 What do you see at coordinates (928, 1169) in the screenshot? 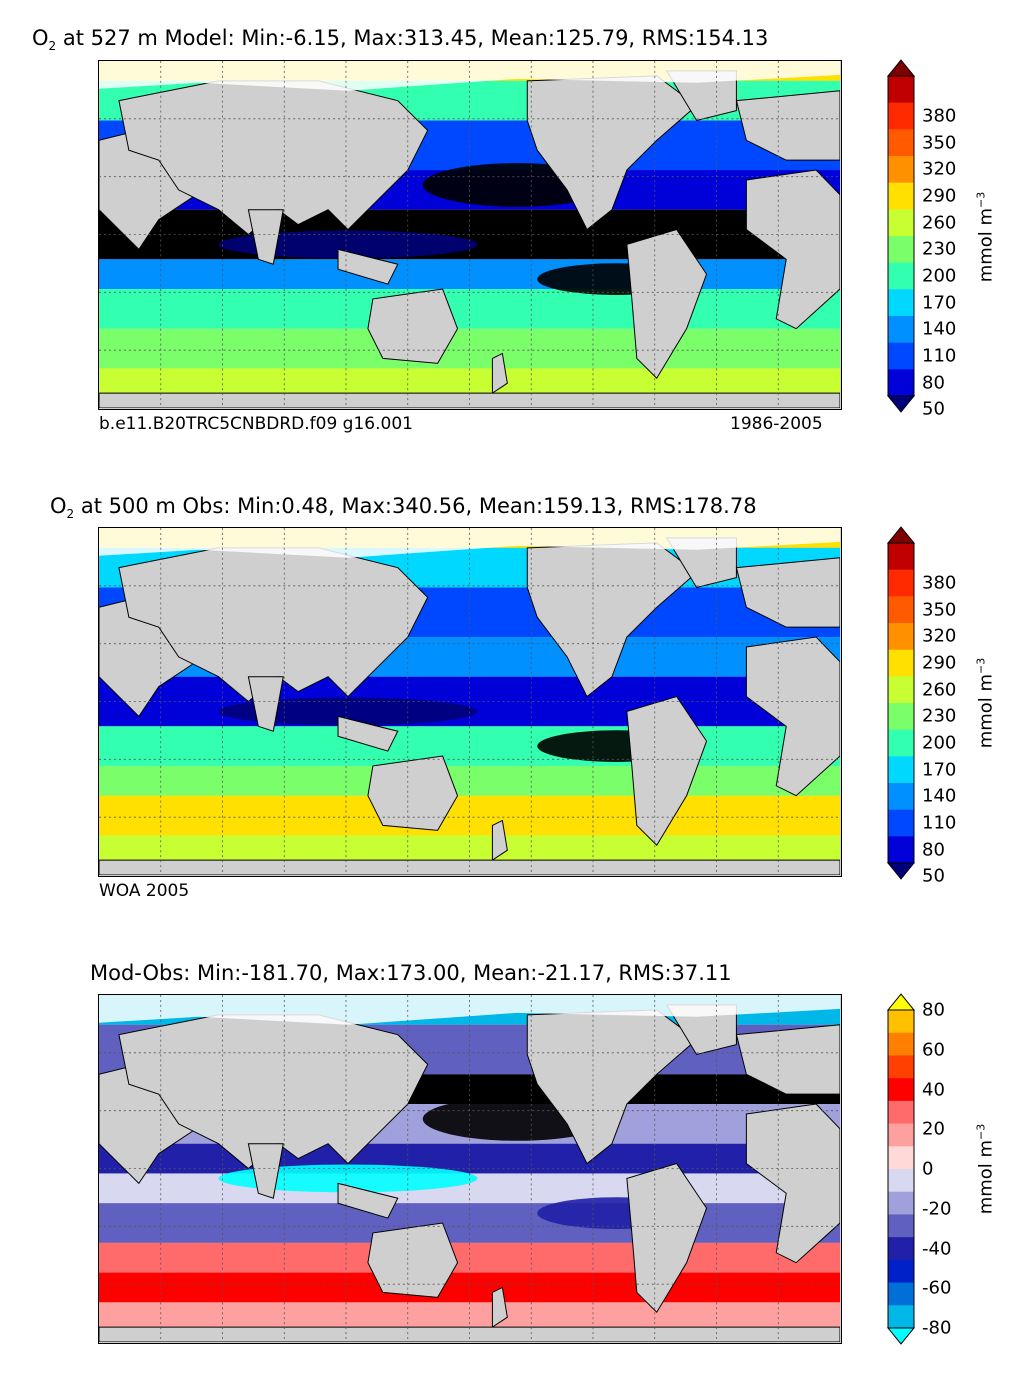
I see `colorbar-tick-label: 0` at bounding box center [928, 1169].